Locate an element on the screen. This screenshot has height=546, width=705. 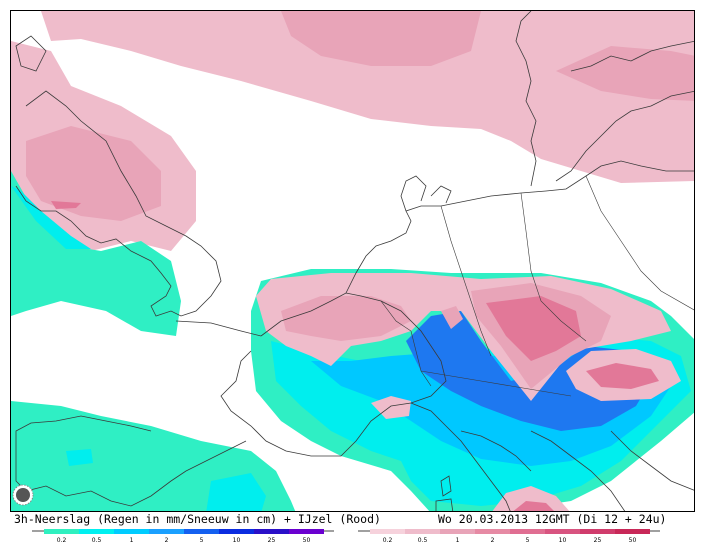
snow-area-southwest-cyan is located at coordinates (236, 492).